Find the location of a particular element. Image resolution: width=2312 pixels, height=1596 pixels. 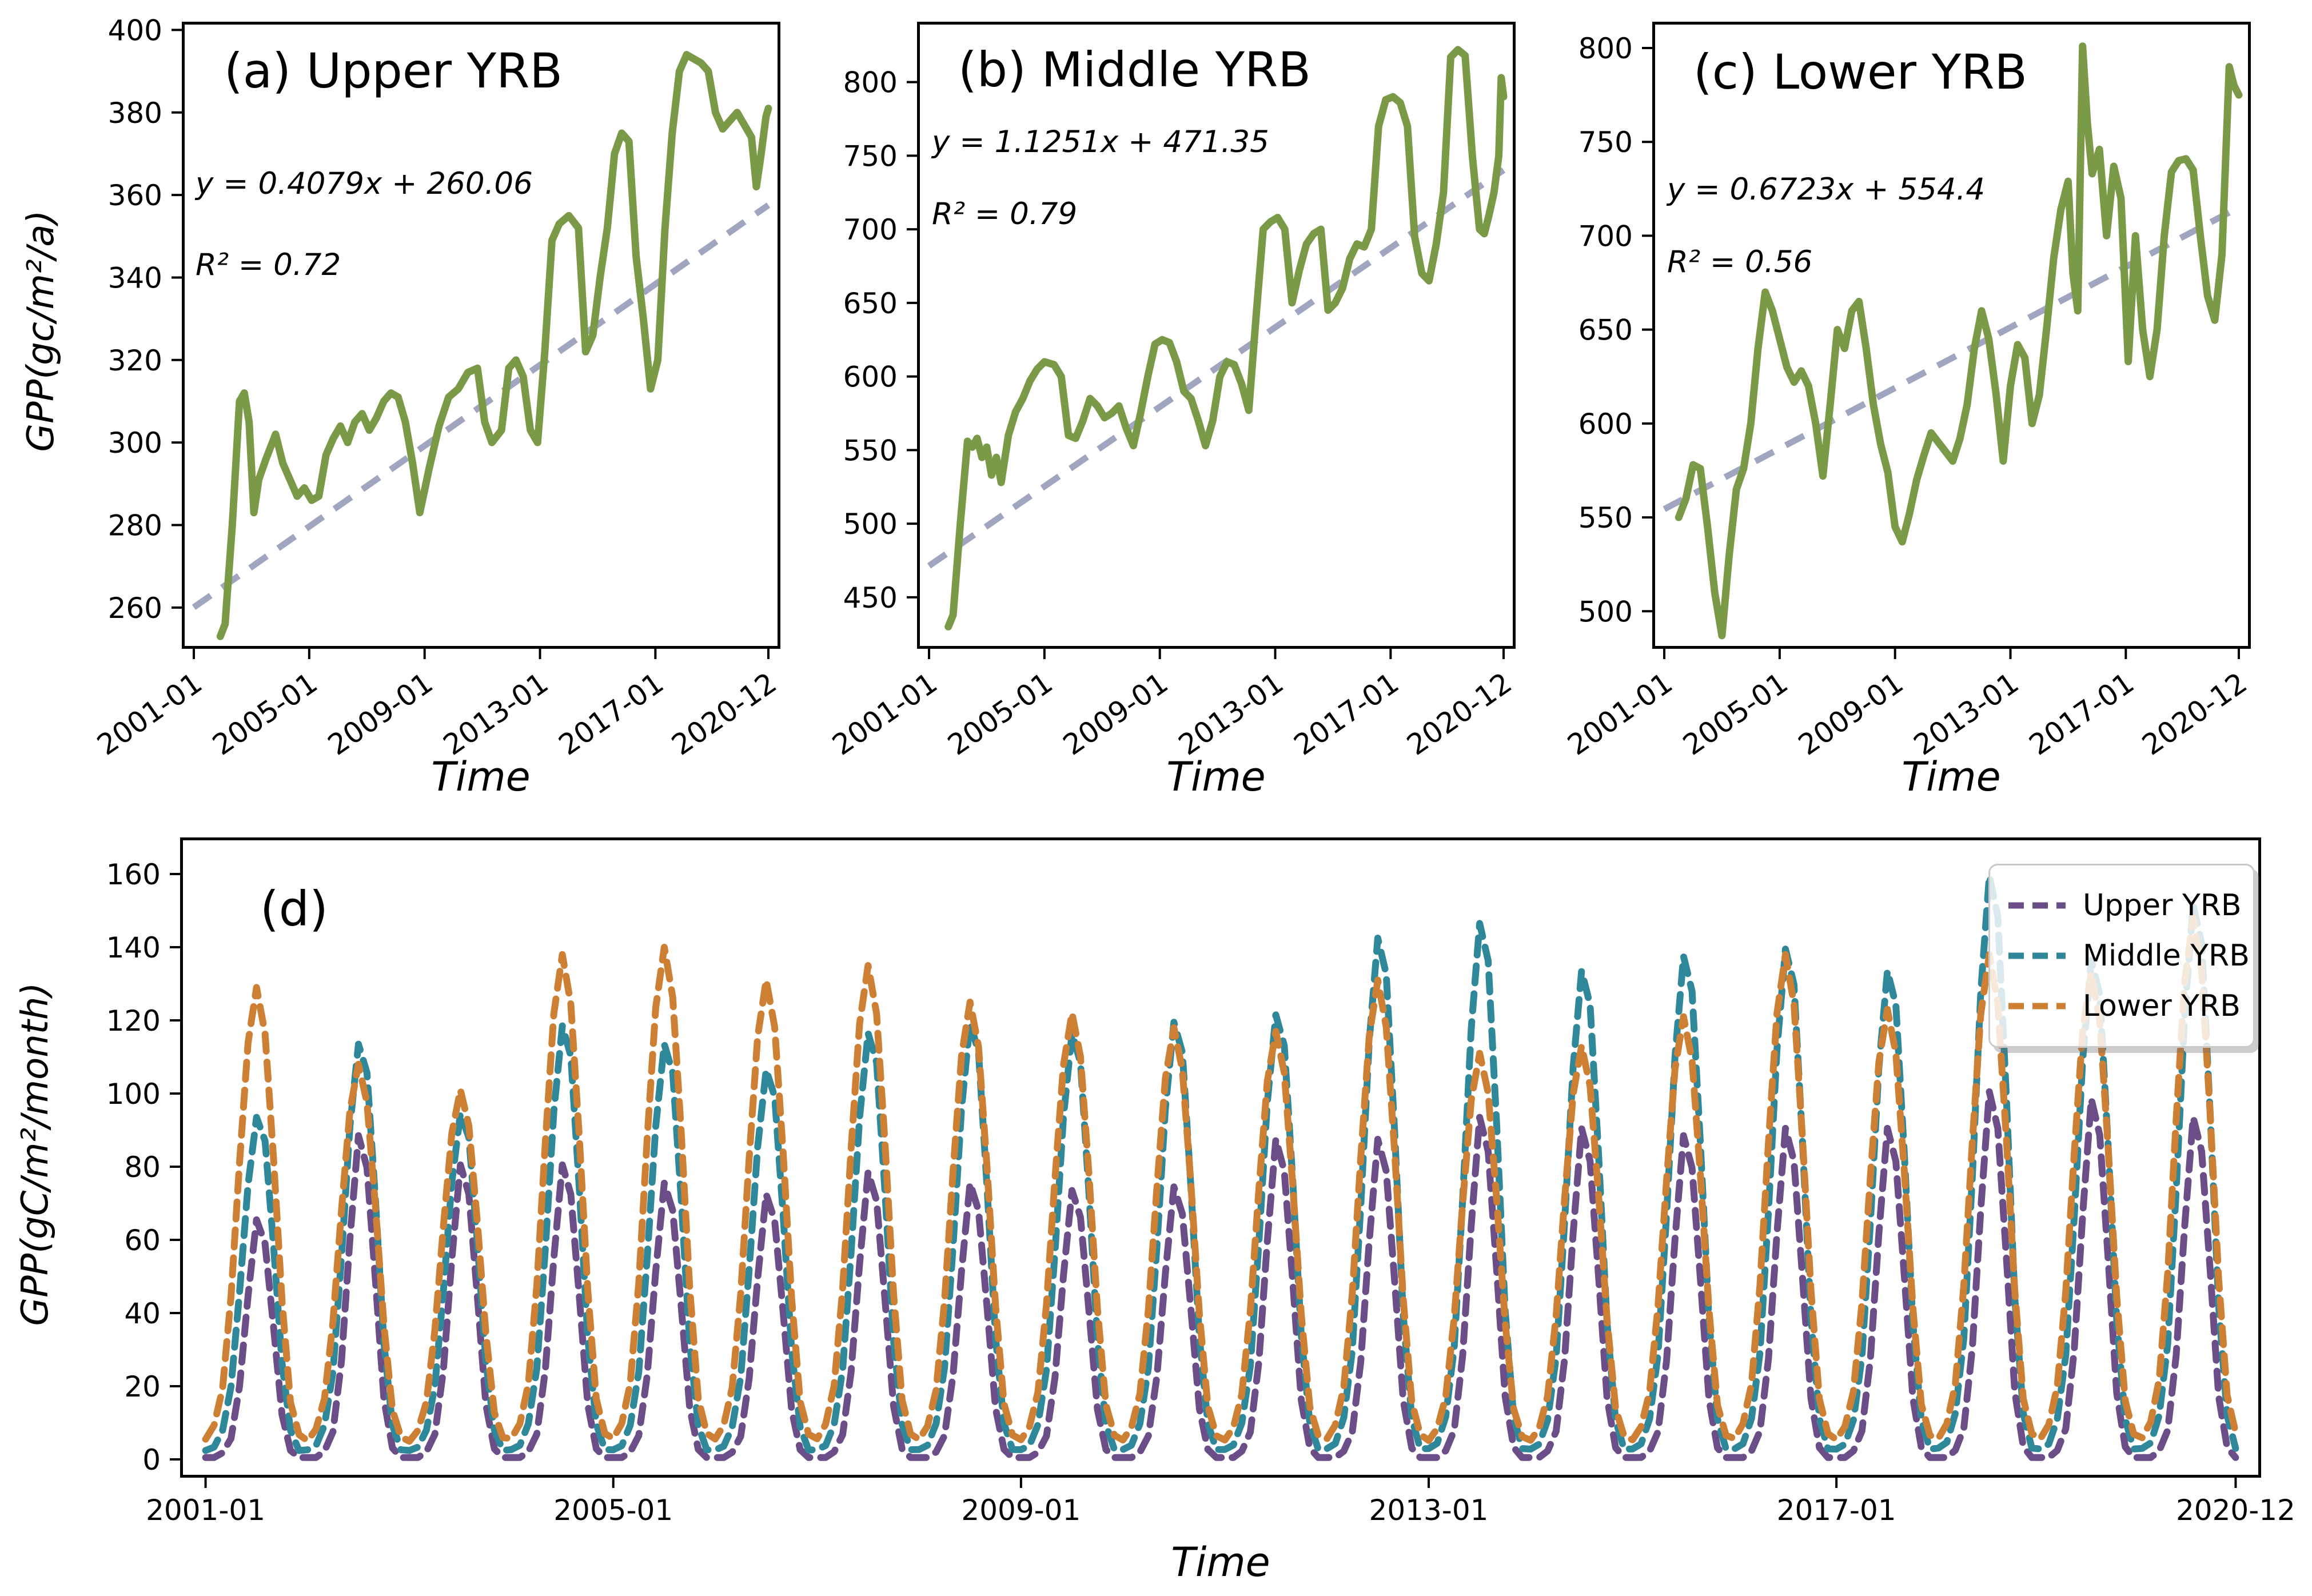

series-line-middle-yrb-annual-gpp is located at coordinates (1226, 338).